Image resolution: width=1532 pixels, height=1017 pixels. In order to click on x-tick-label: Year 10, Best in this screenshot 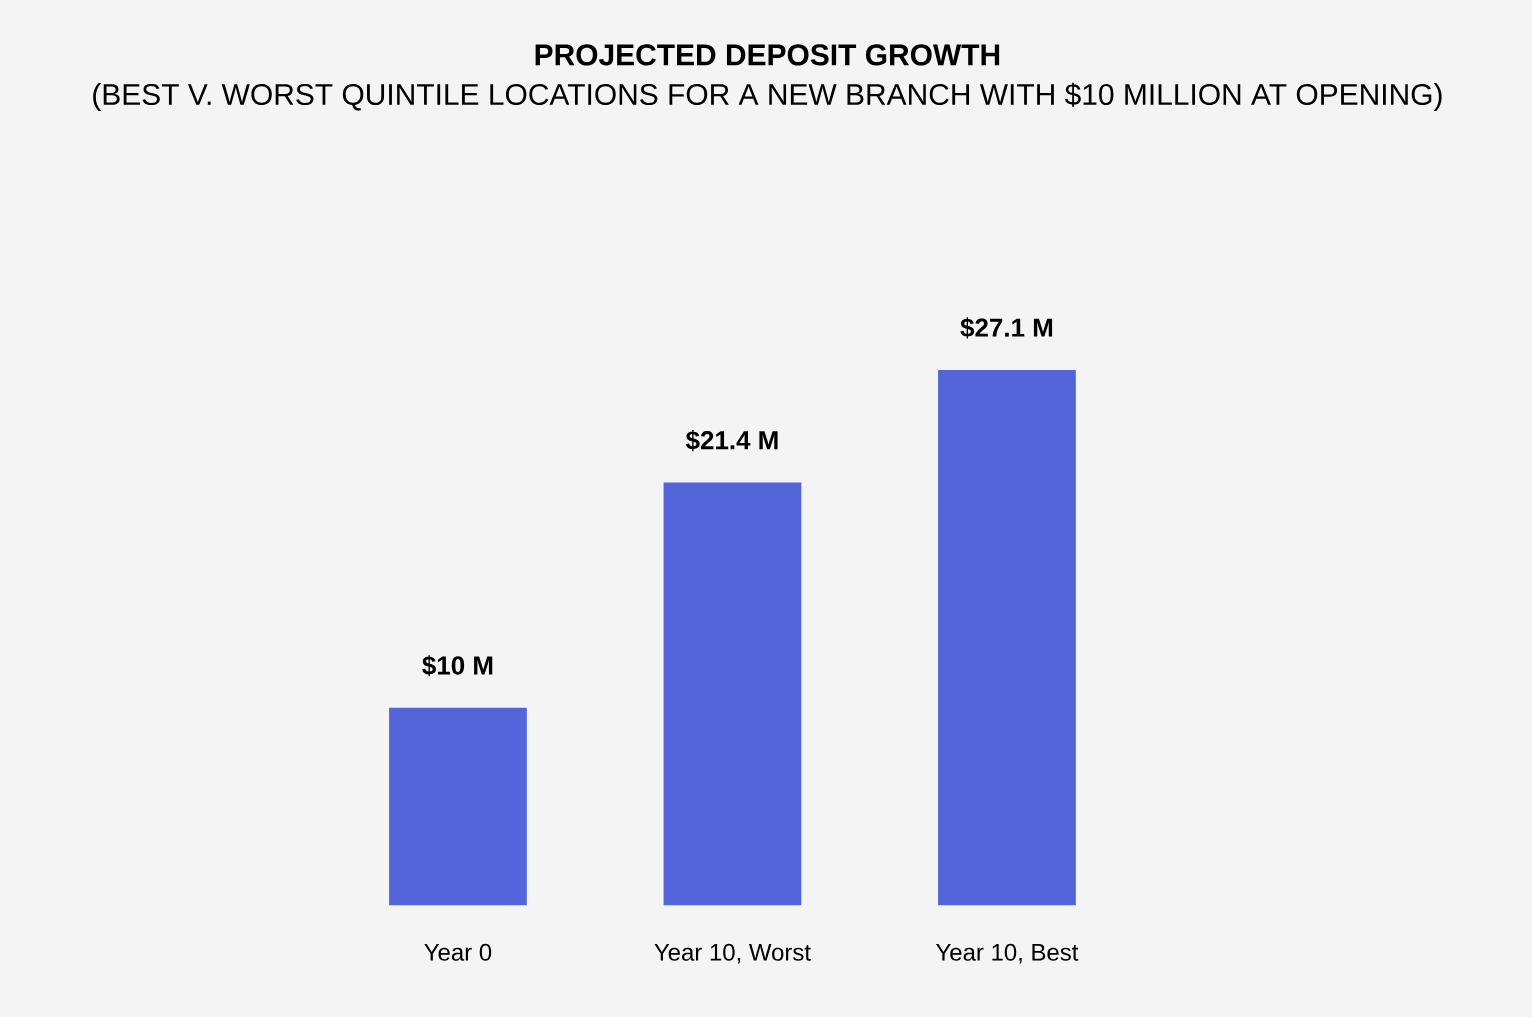, I will do `click(1007, 953)`.